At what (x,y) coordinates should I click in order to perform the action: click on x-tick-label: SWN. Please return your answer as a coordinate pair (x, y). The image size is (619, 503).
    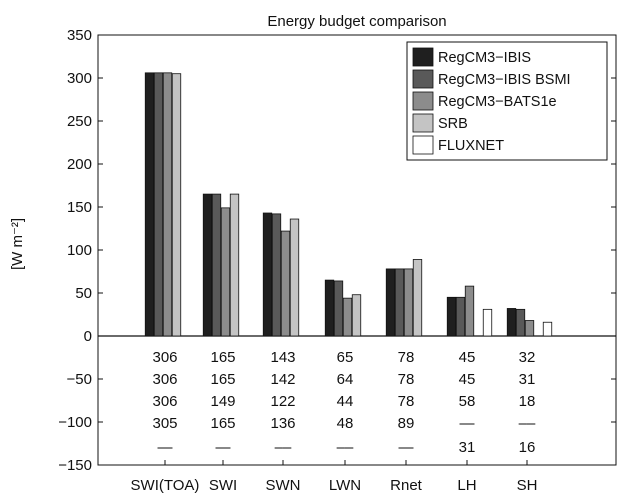
    Looking at the image, I should click on (283, 485).